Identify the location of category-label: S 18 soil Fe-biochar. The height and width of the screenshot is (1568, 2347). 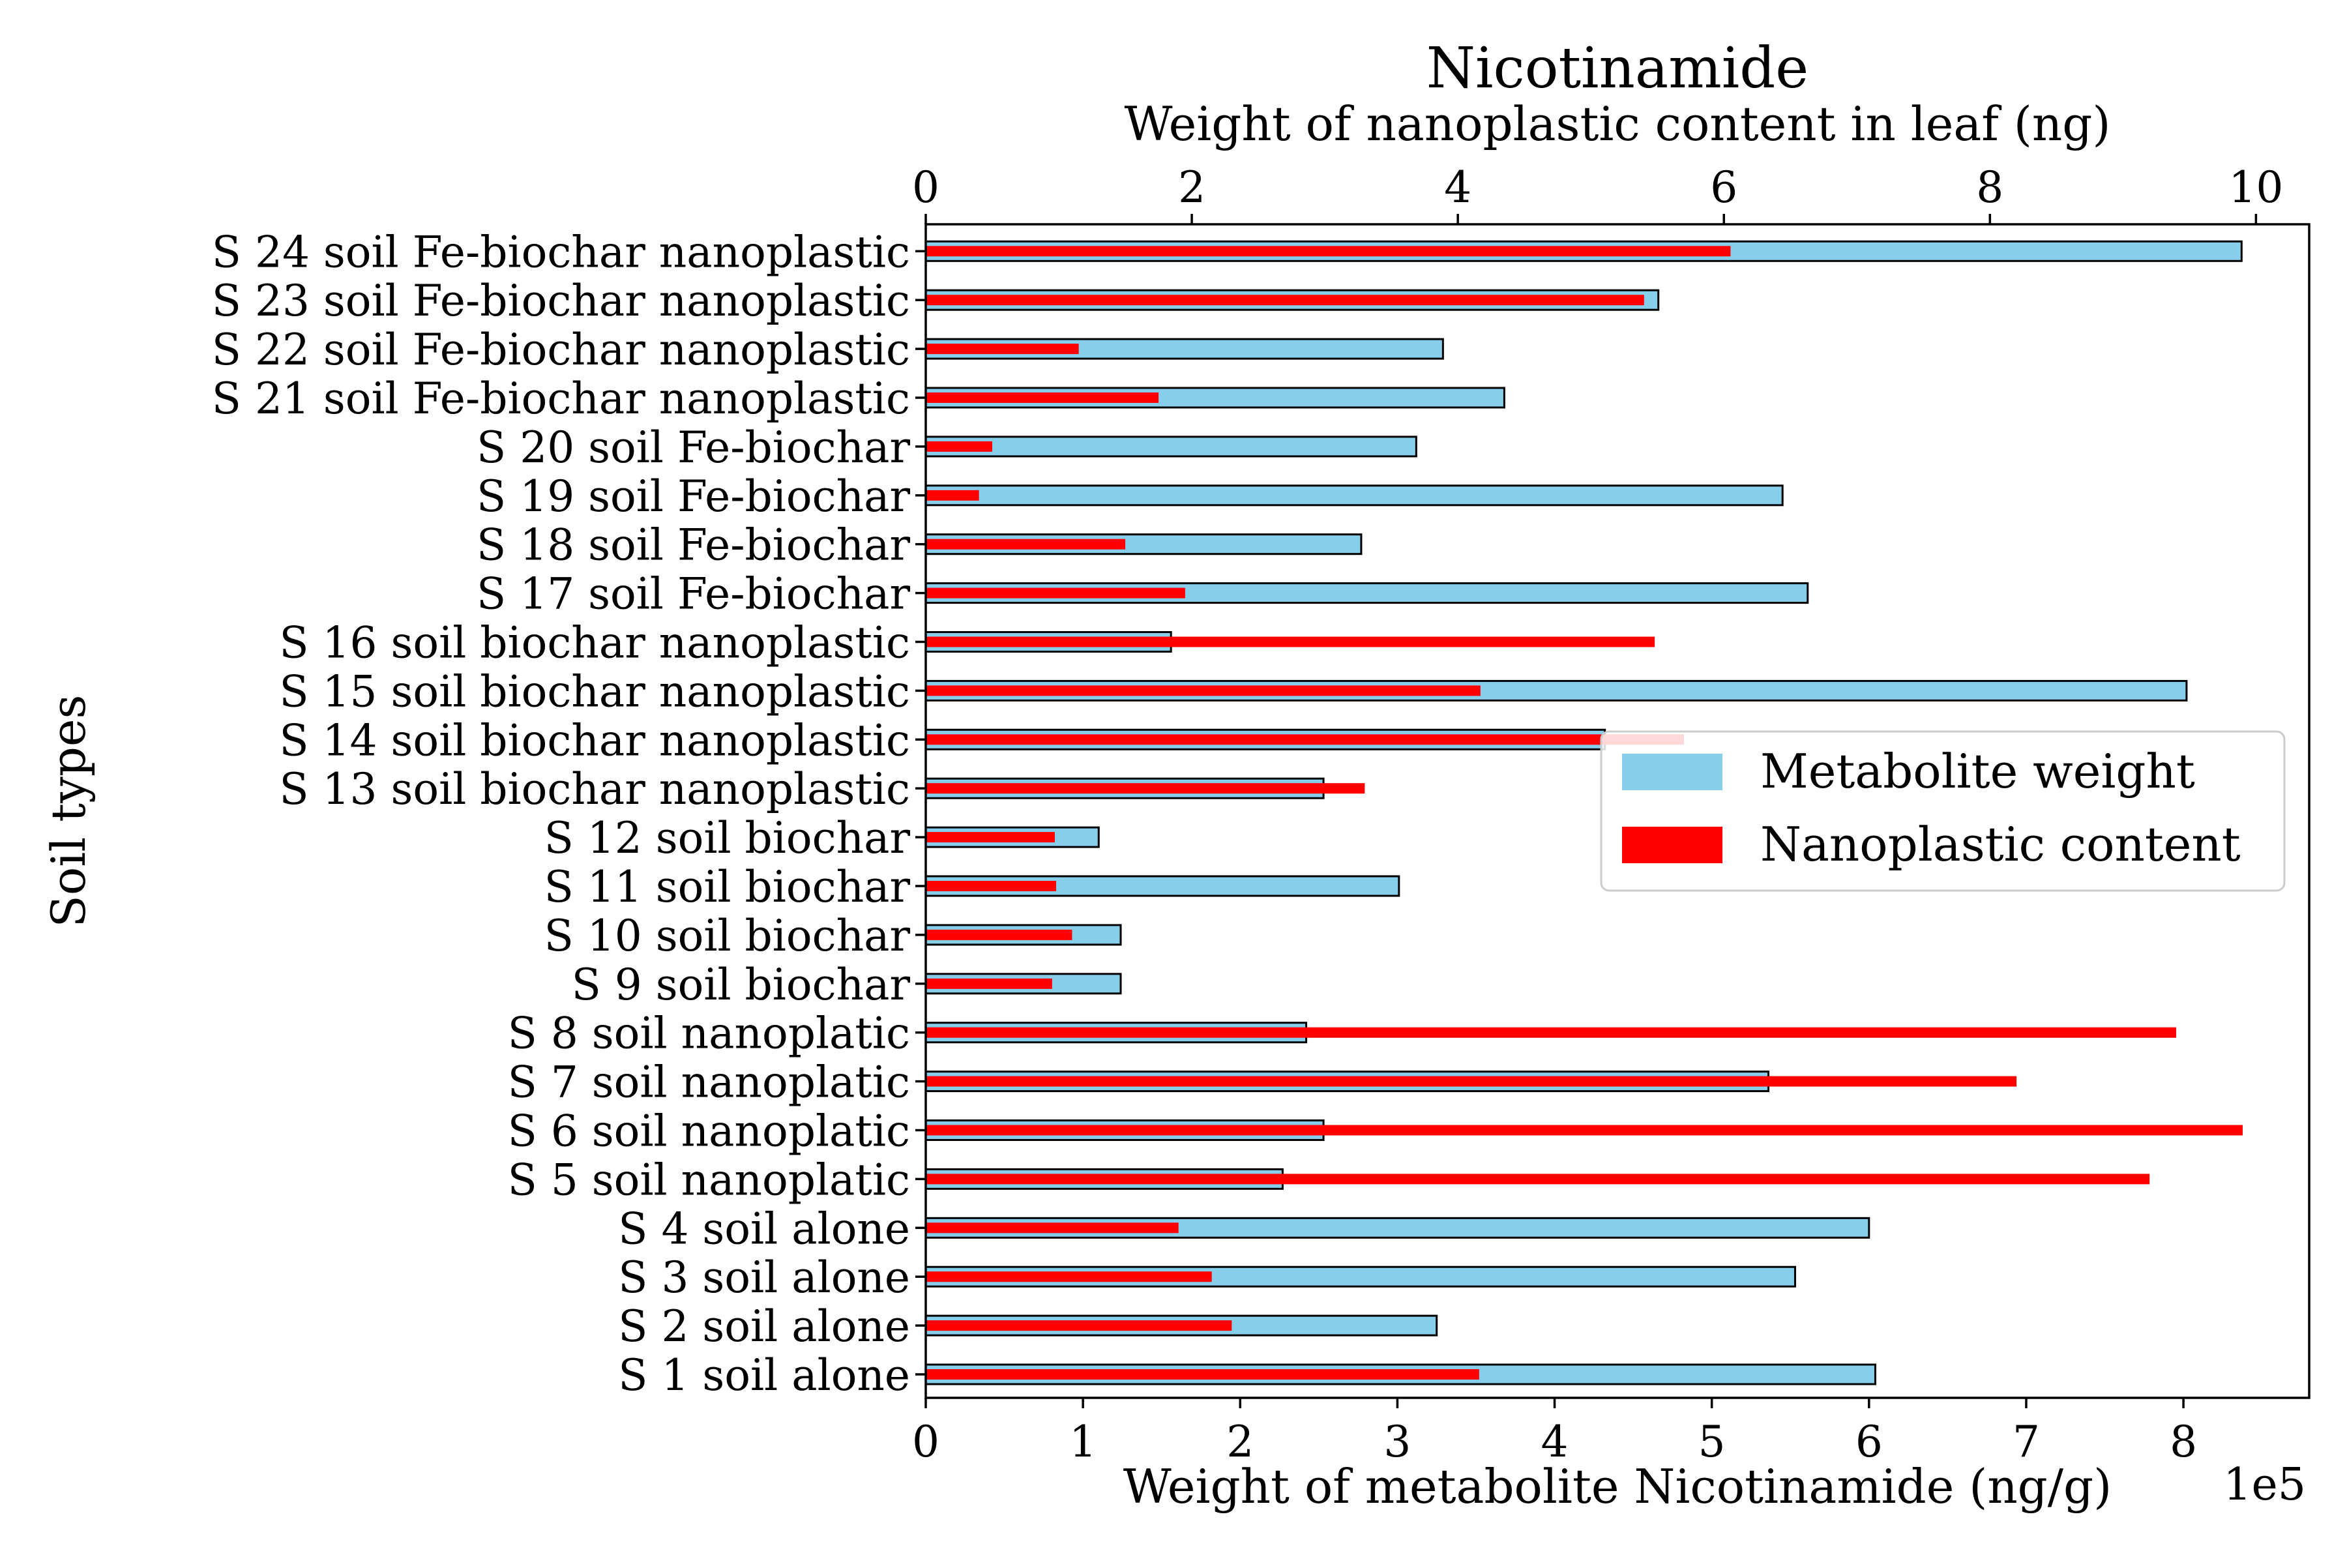
(693, 545).